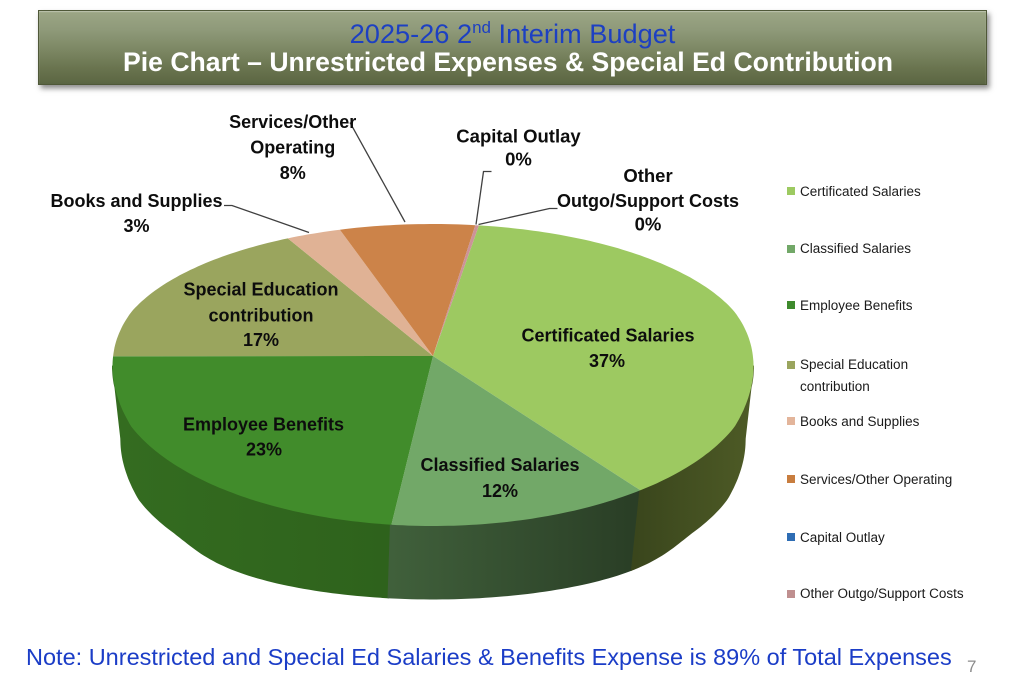 This screenshot has width=1024, height=697. I want to click on svg-text: Other, so click(647, 175).